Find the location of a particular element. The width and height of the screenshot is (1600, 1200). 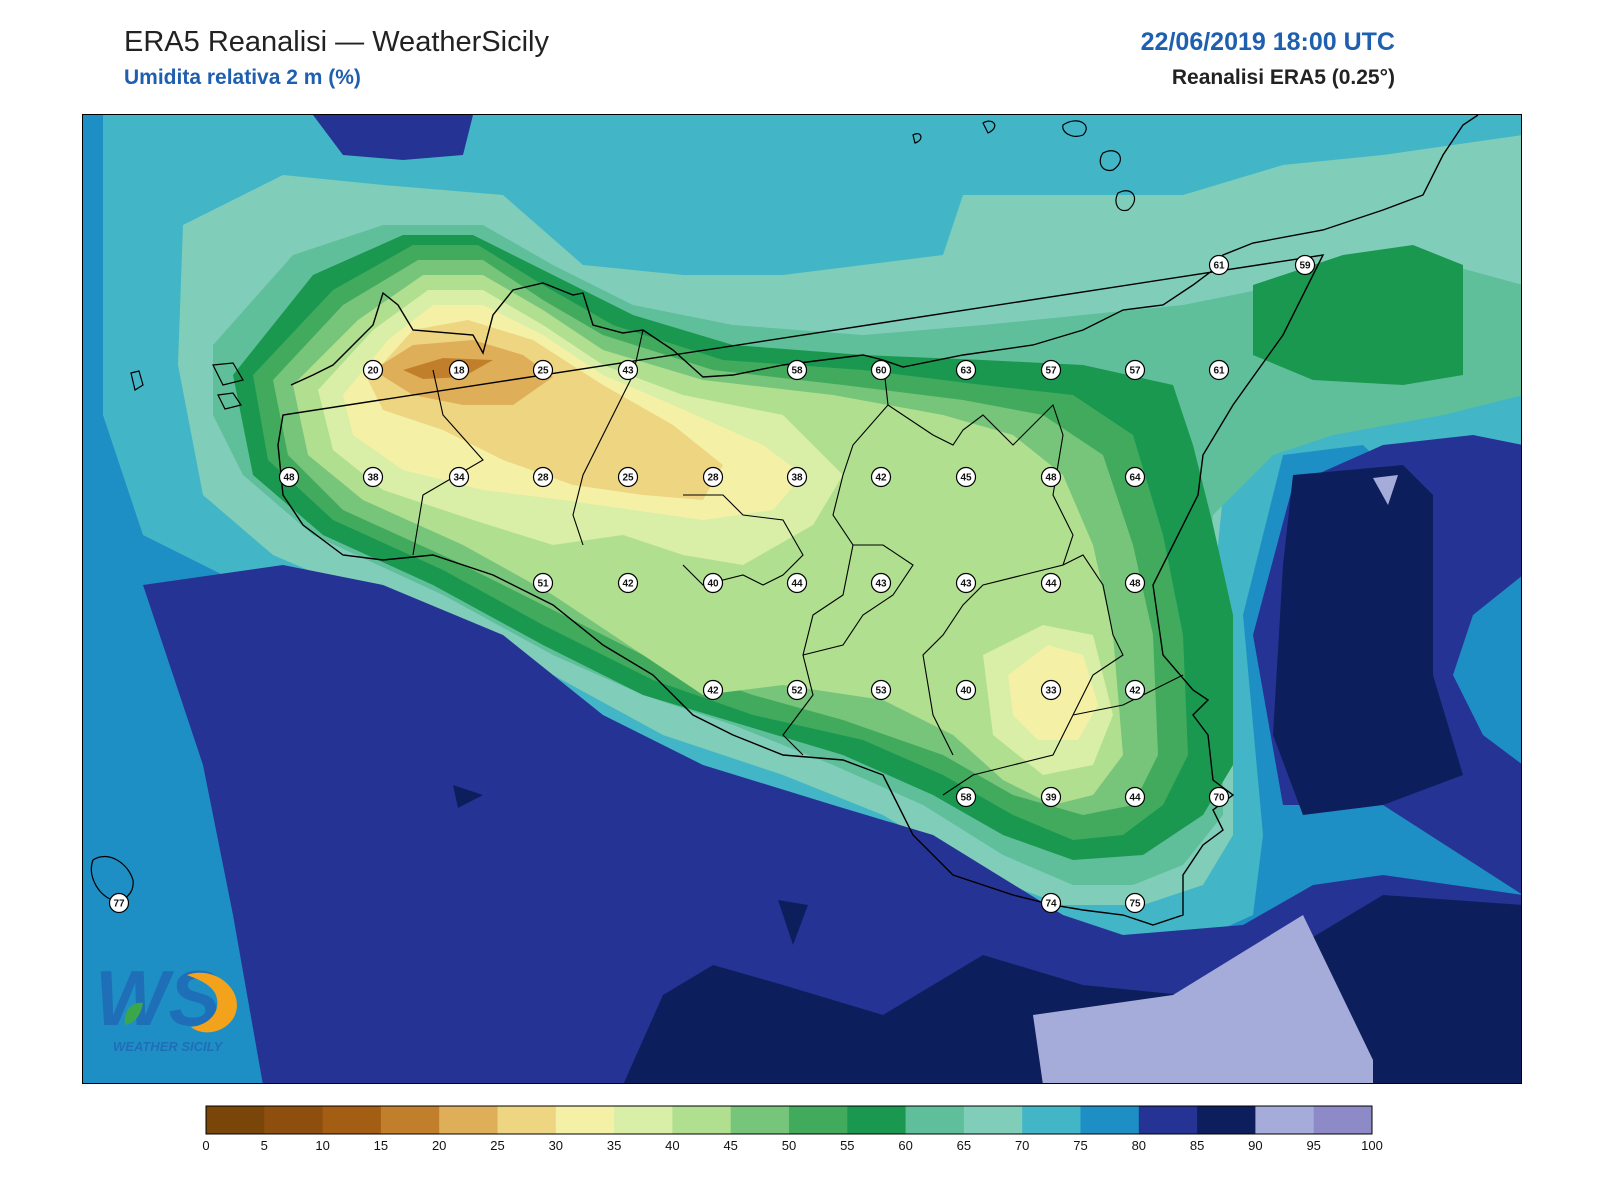

station-marker: 70 is located at coordinates (1219, 797).